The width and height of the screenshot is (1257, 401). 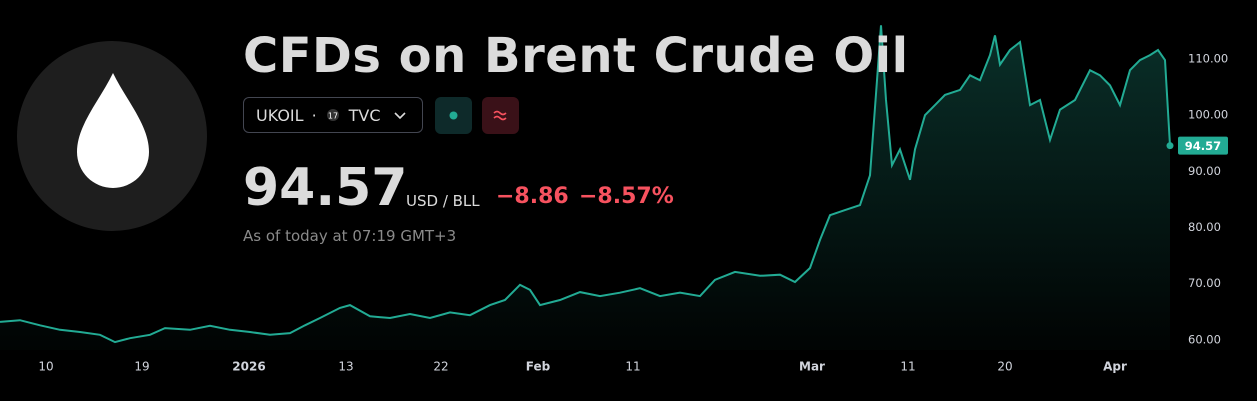 I want to click on unit: USD / BLL, so click(x=443, y=201).